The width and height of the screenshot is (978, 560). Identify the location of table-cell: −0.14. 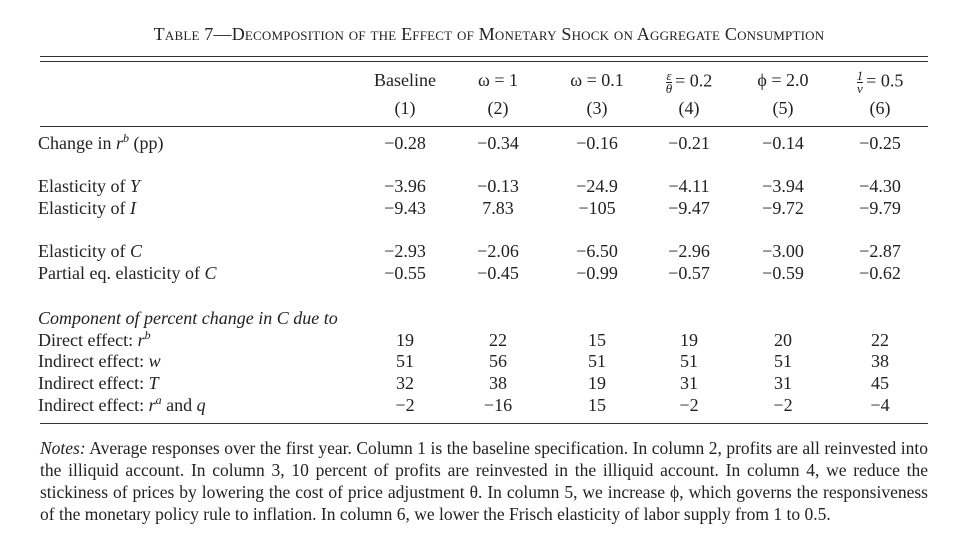
(783, 143).